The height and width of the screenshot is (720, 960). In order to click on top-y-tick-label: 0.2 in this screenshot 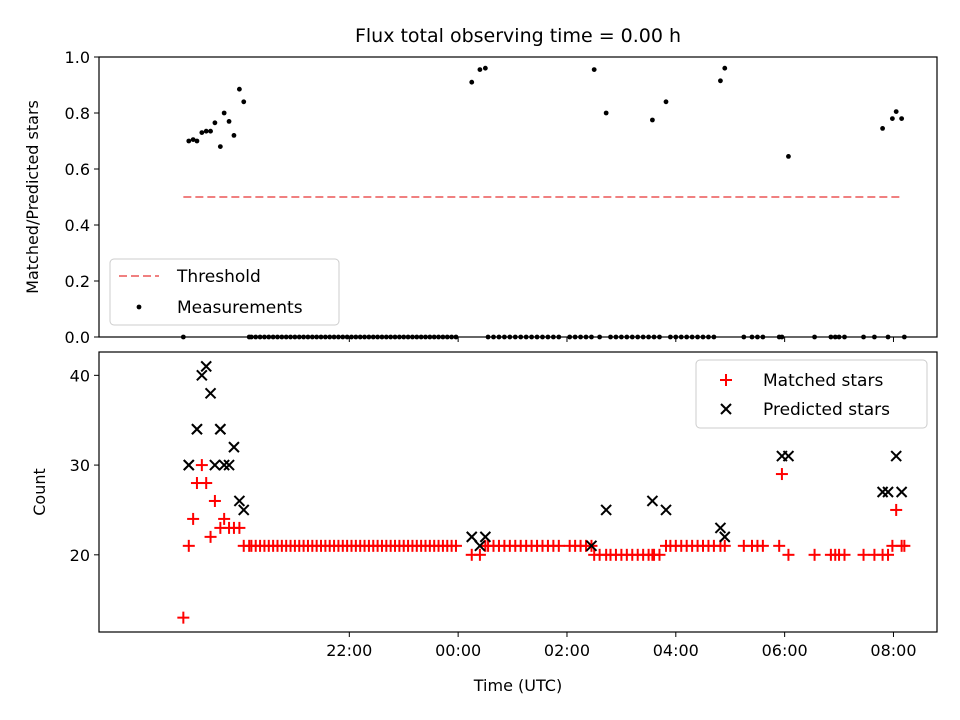, I will do `click(77, 281)`.